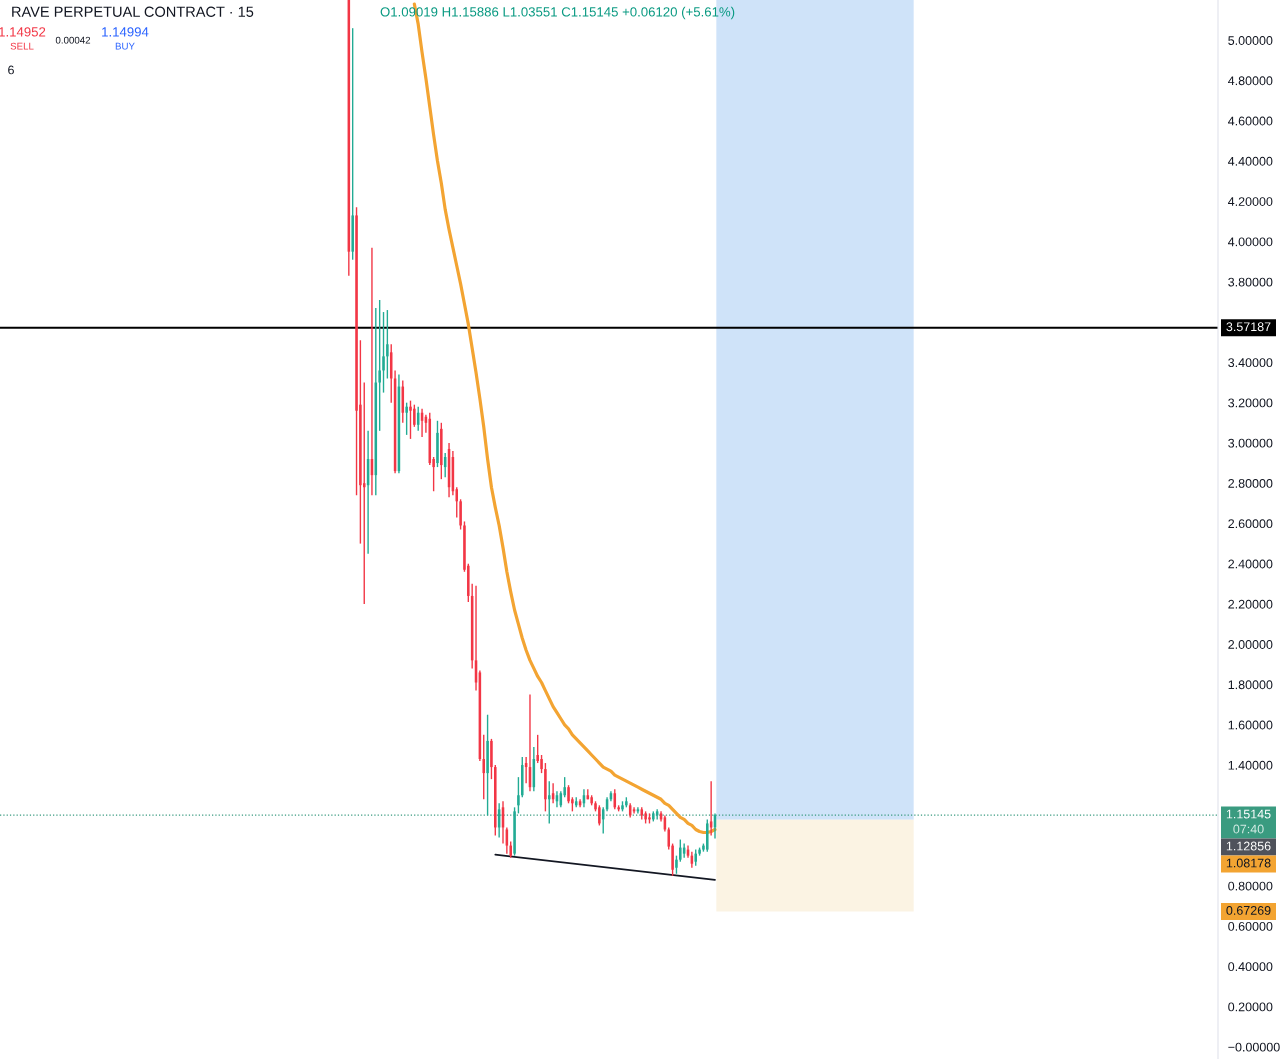  I want to click on y-tick-label: 2.40000, so click(1250, 564).